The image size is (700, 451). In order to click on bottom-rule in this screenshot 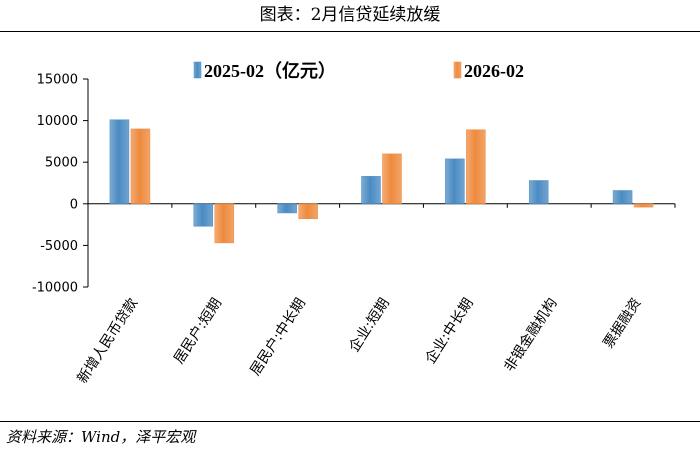, I will do `click(350, 421)`.